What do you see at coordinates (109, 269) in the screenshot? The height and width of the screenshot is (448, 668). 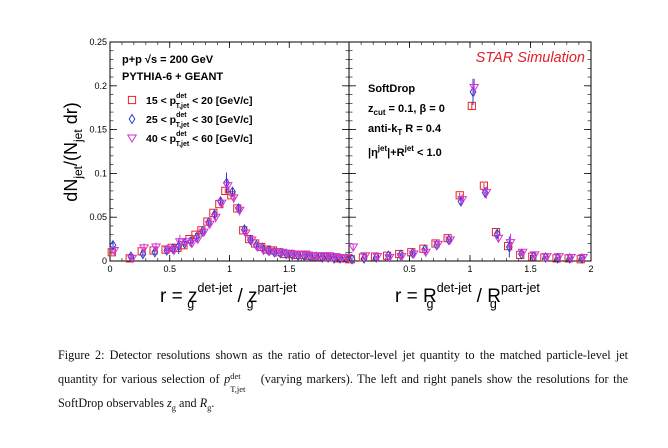 I see `x-tick-label: 0` at bounding box center [109, 269].